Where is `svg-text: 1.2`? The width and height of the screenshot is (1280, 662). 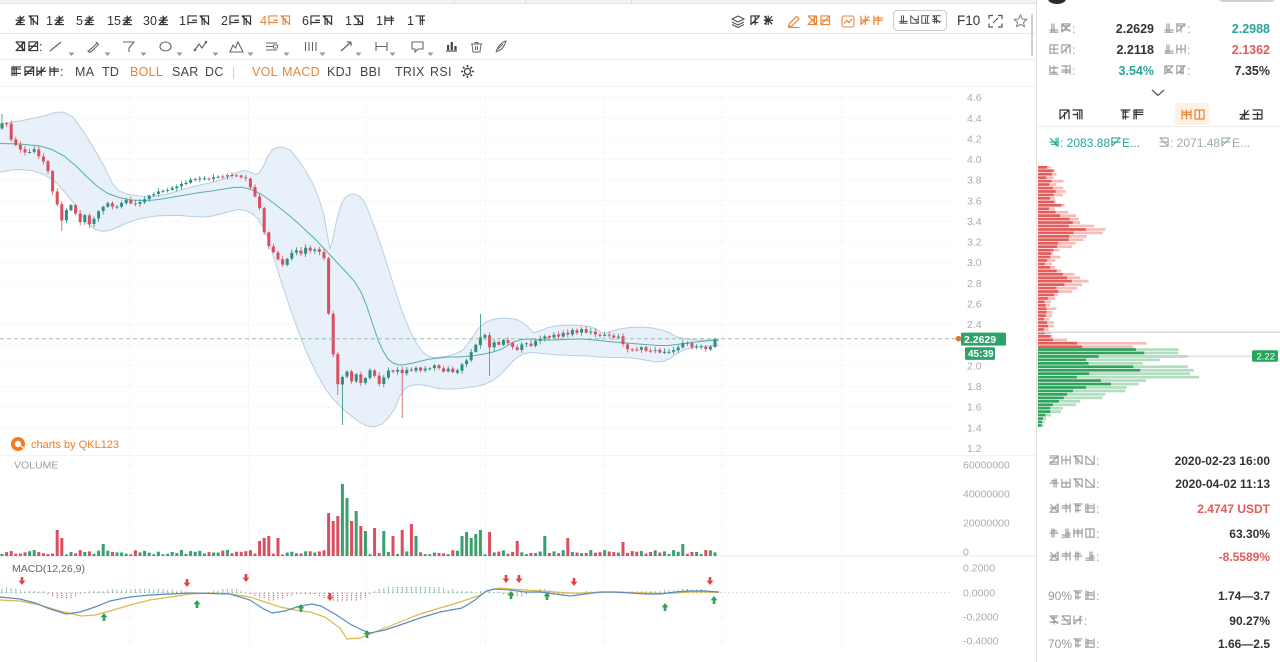 svg-text: 1.2 is located at coordinates (974, 449).